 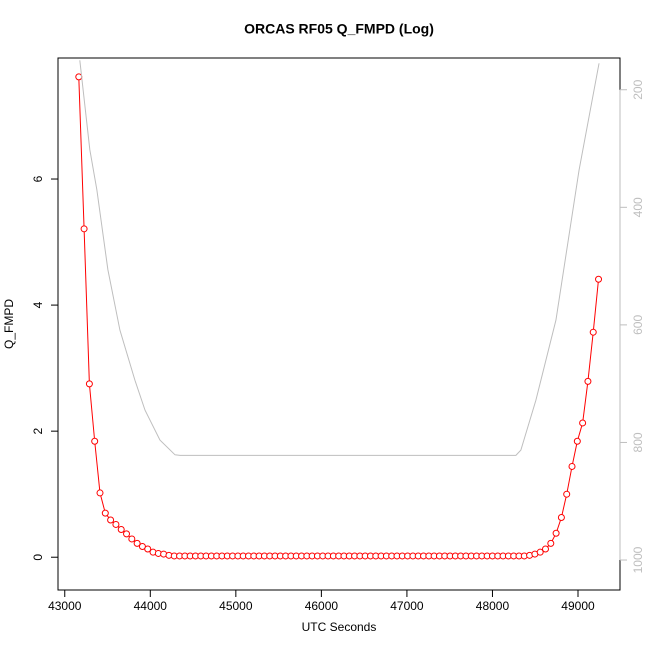 I want to click on chart-title: ORCAS RF05 Q_FMPD (Log), so click(x=339, y=29).